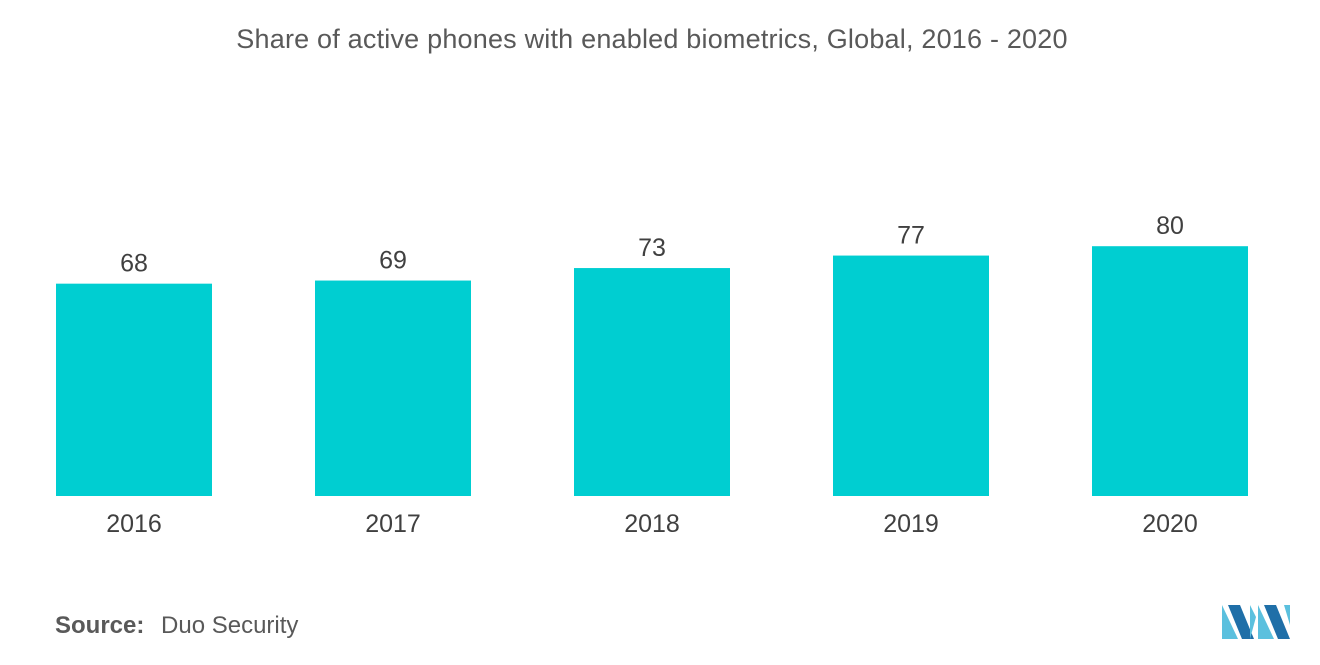 The height and width of the screenshot is (665, 1320). Describe the element at coordinates (652, 382) in the screenshot. I see `bar-2018` at that location.